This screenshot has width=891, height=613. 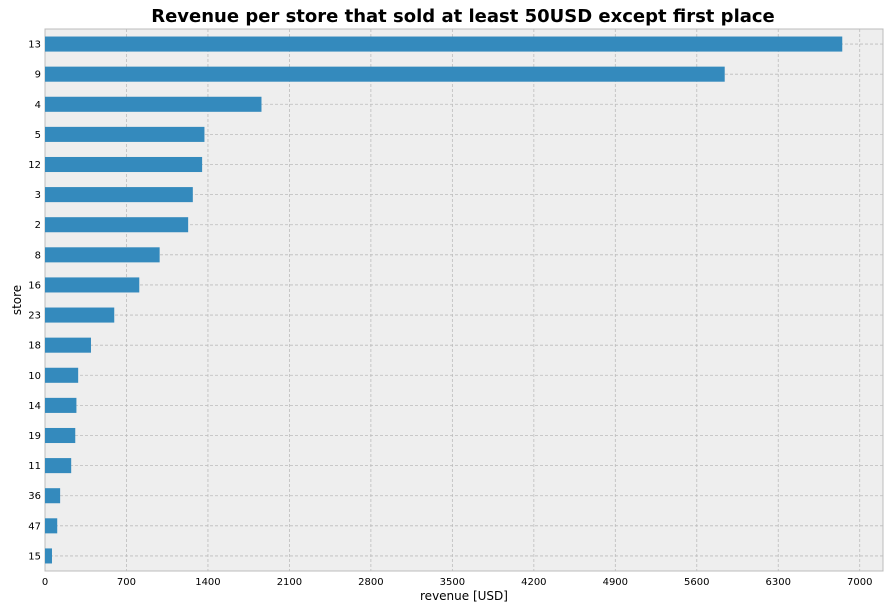 What do you see at coordinates (34, 285) in the screenshot?
I see `y-tick-label: 16` at bounding box center [34, 285].